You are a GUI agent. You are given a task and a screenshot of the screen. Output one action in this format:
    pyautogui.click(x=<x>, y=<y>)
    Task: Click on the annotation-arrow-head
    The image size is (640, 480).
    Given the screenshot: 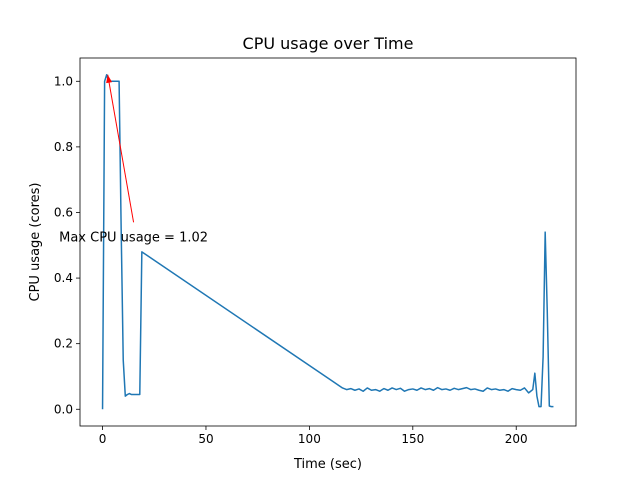 What is the action you would take?
    pyautogui.click(x=109, y=79)
    